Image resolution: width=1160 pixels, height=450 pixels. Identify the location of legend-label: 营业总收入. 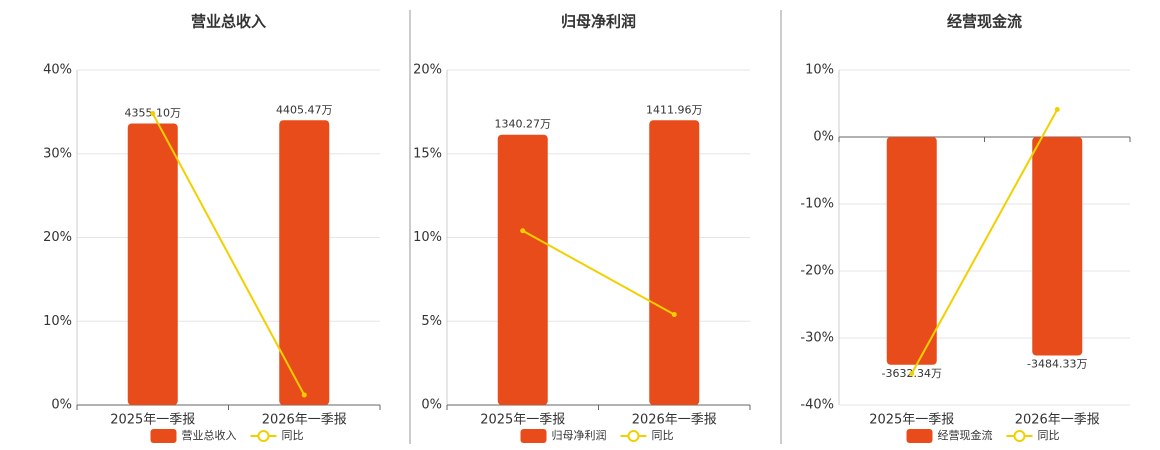
(209, 435).